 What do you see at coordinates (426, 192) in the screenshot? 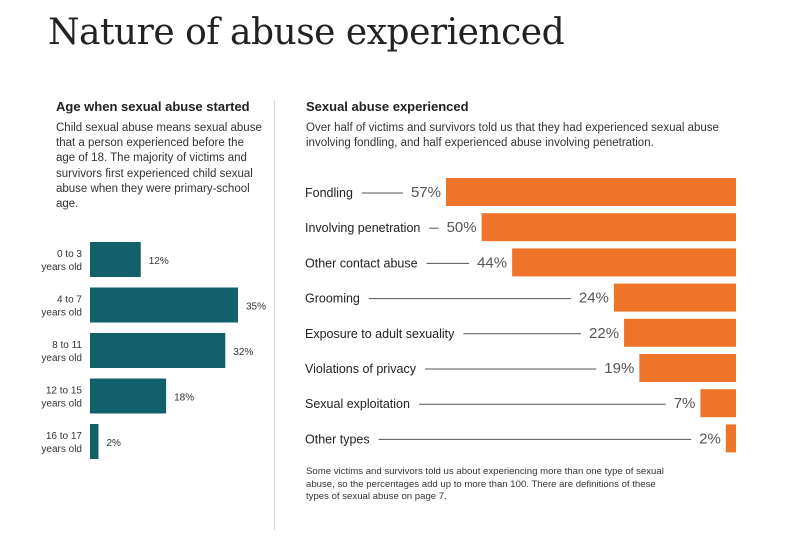
I see `type-value-label: 57%` at bounding box center [426, 192].